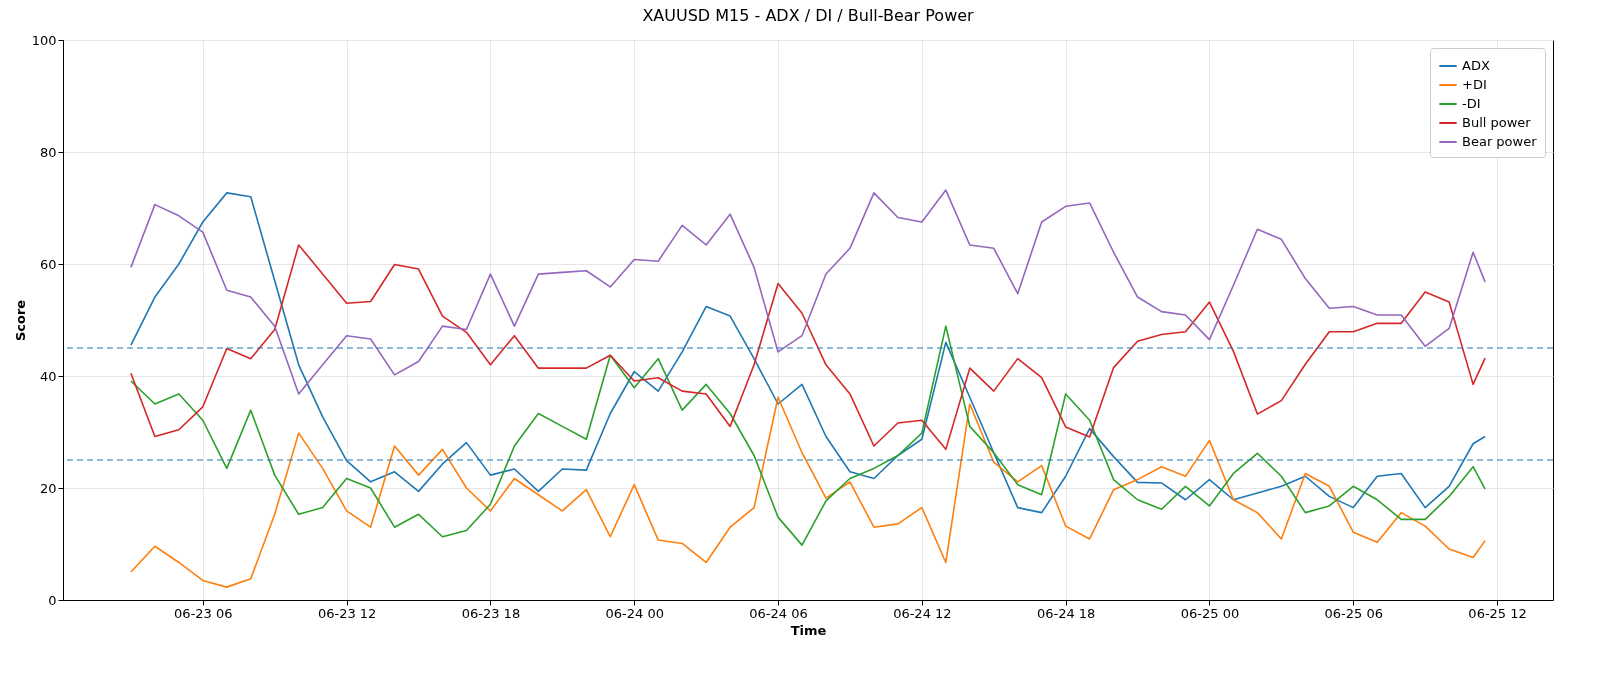  I want to click on x-tick-label: 06-24 12, so click(922, 613).